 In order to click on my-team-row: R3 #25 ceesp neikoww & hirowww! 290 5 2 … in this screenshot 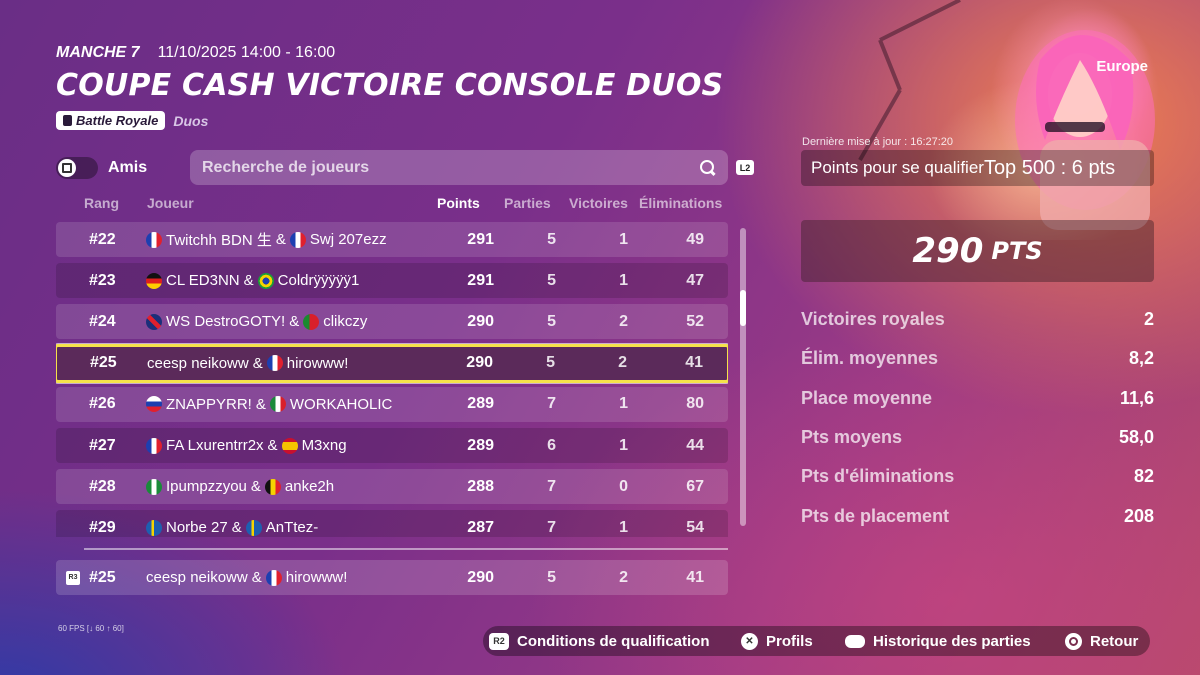, I will do `click(392, 577)`.